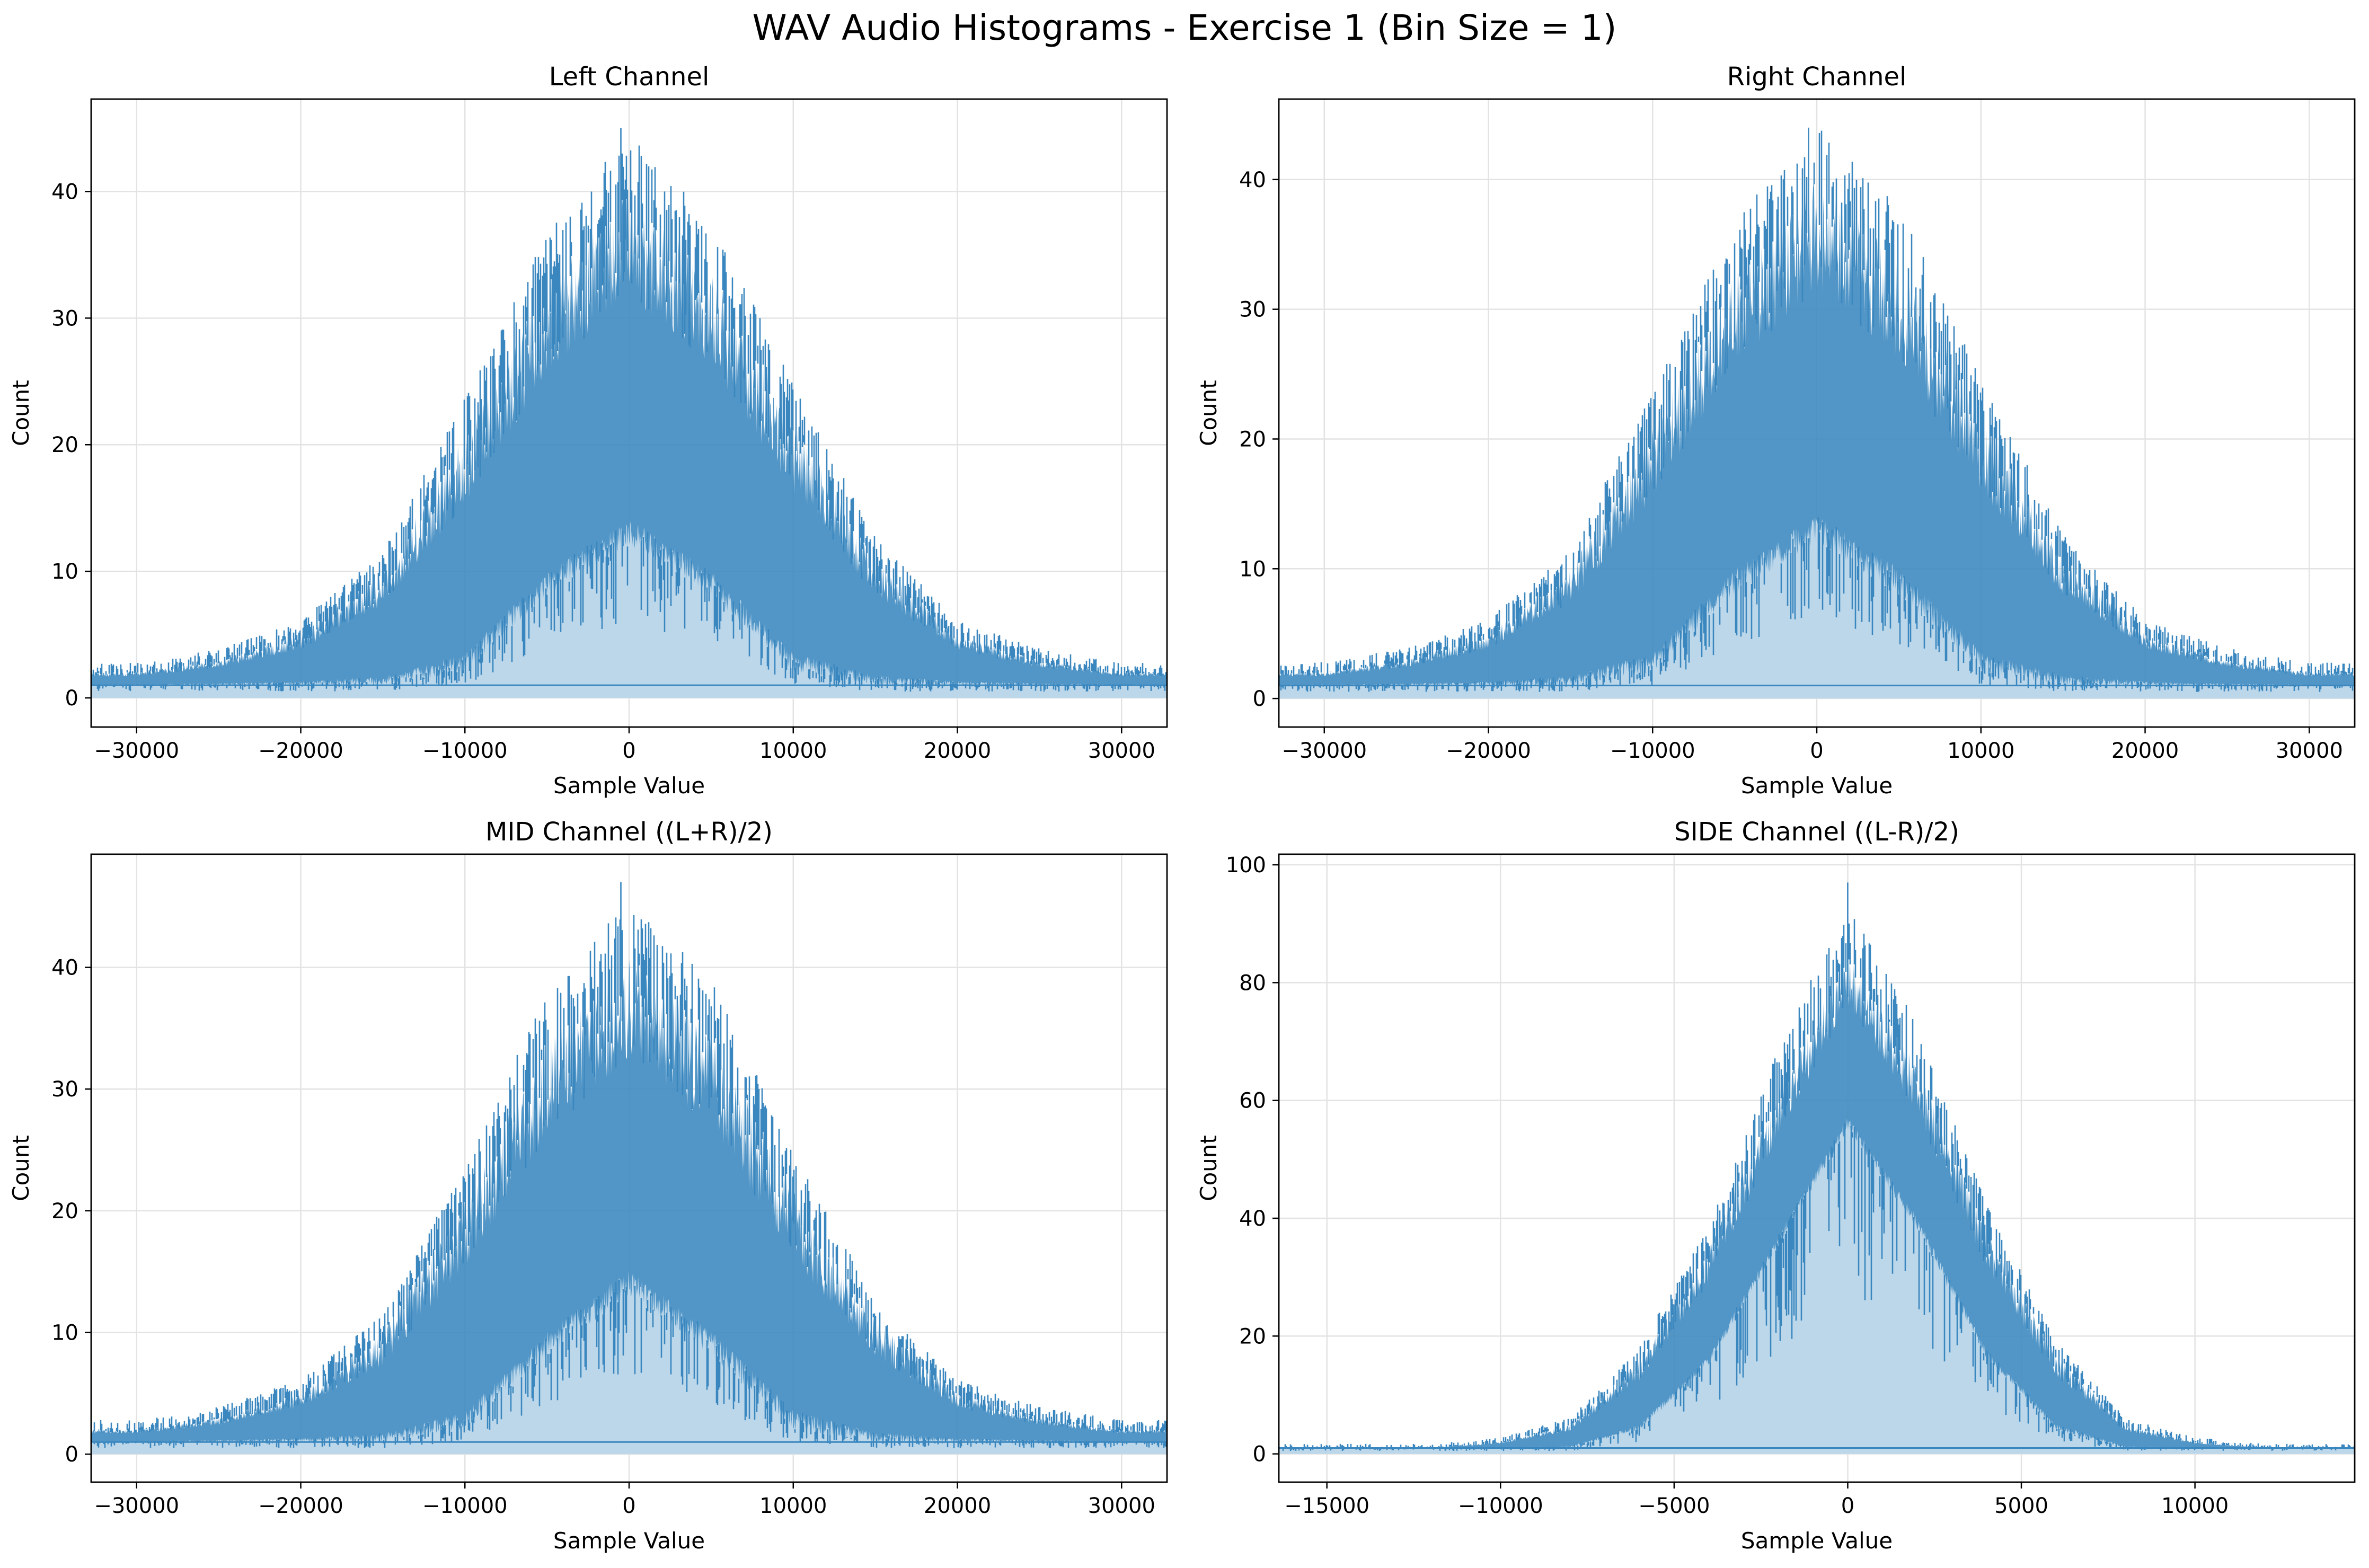 The image size is (2369, 1568). I want to click on y-tick-label: 100, so click(1246, 865).